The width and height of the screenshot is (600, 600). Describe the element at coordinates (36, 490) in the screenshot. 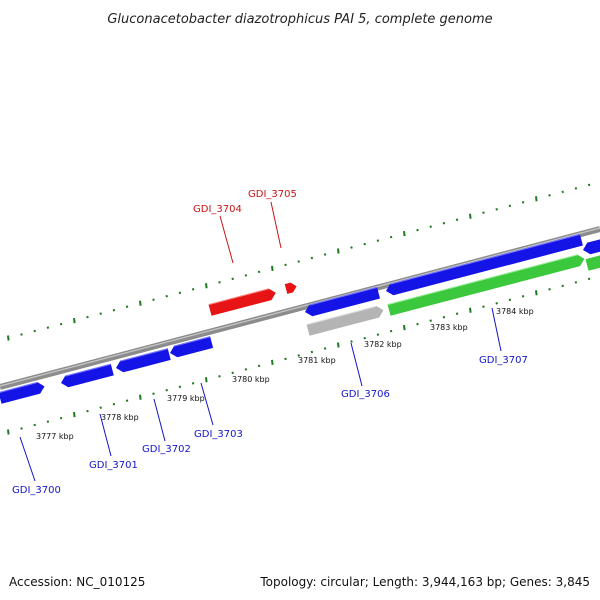

I see `gene-label-GDI_3700: GDI_3700` at that location.